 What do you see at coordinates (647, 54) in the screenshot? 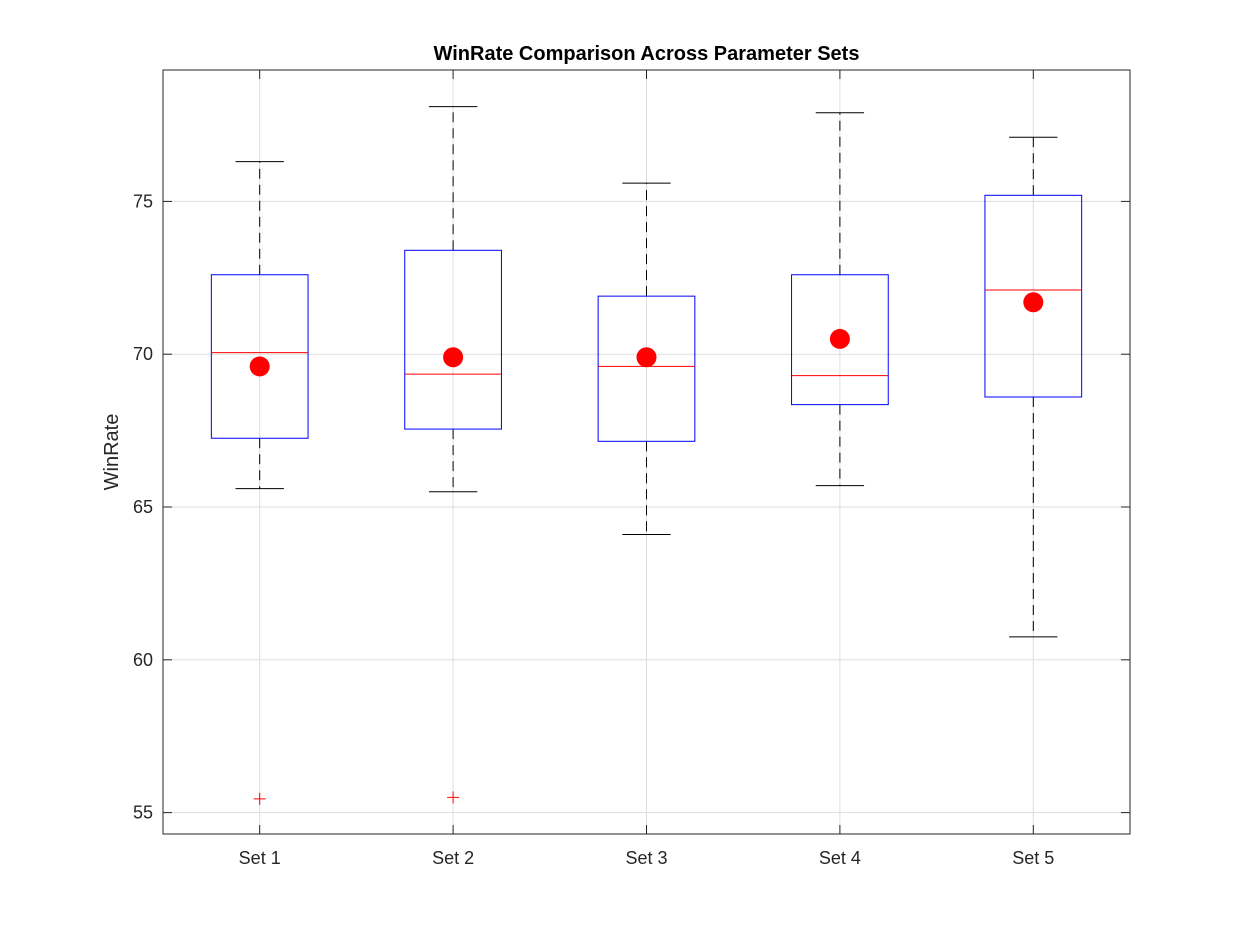
I see `chart-title: WinRate Comparison Across Parameter Sets` at bounding box center [647, 54].